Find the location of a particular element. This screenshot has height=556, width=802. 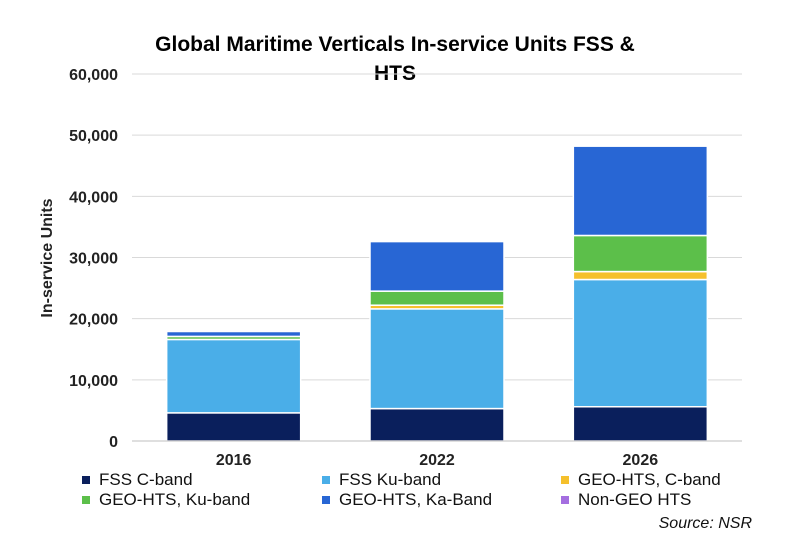

y-tick-label: 0 is located at coordinates (113, 442).